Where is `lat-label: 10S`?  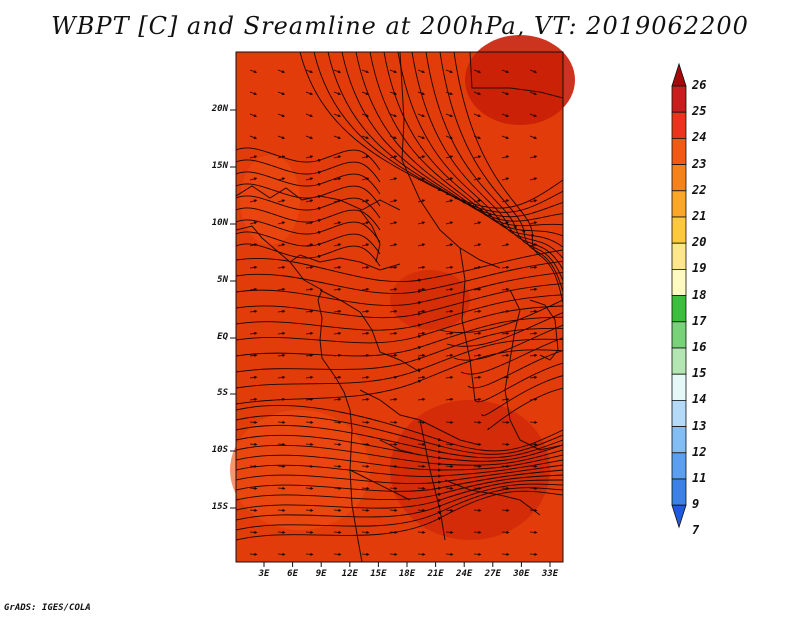
lat-label: 10S is located at coordinates (219, 450).